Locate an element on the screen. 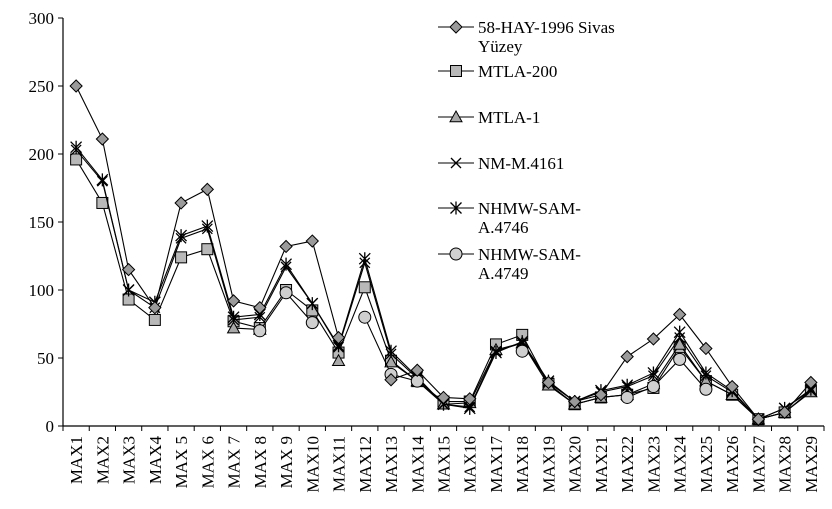 This screenshot has width=832, height=509. x-tick-label: MAX22 is located at coordinates (627, 464).